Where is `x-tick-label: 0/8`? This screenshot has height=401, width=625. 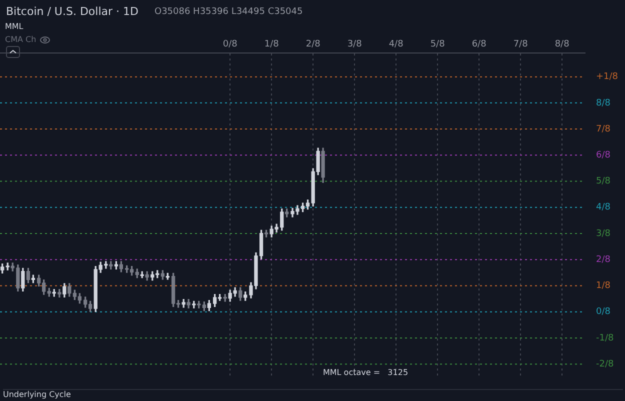 x-tick-label: 0/8 is located at coordinates (230, 45).